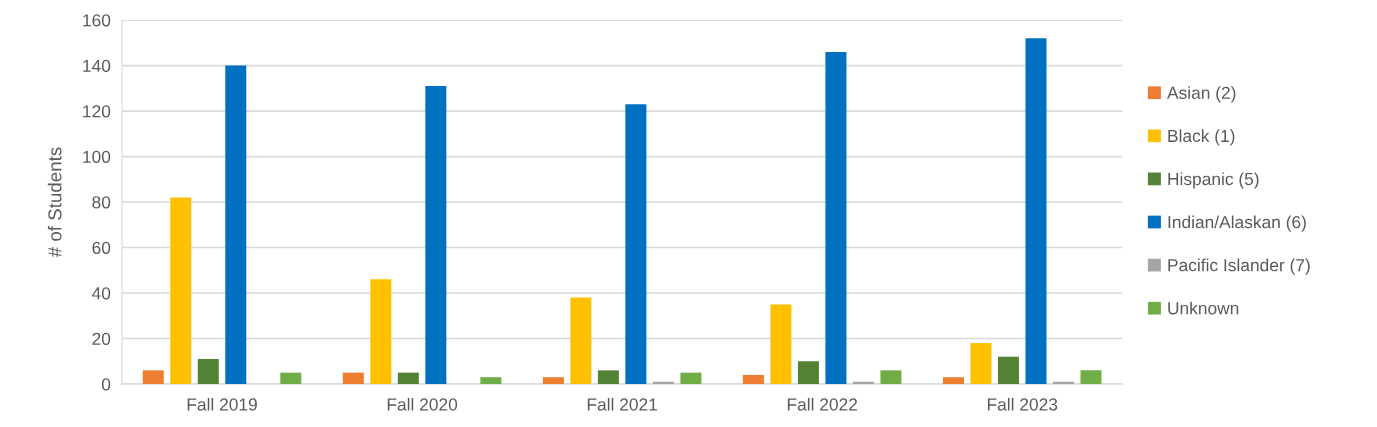  I want to click on legend-label: Pacific Islander (7), so click(1239, 266).